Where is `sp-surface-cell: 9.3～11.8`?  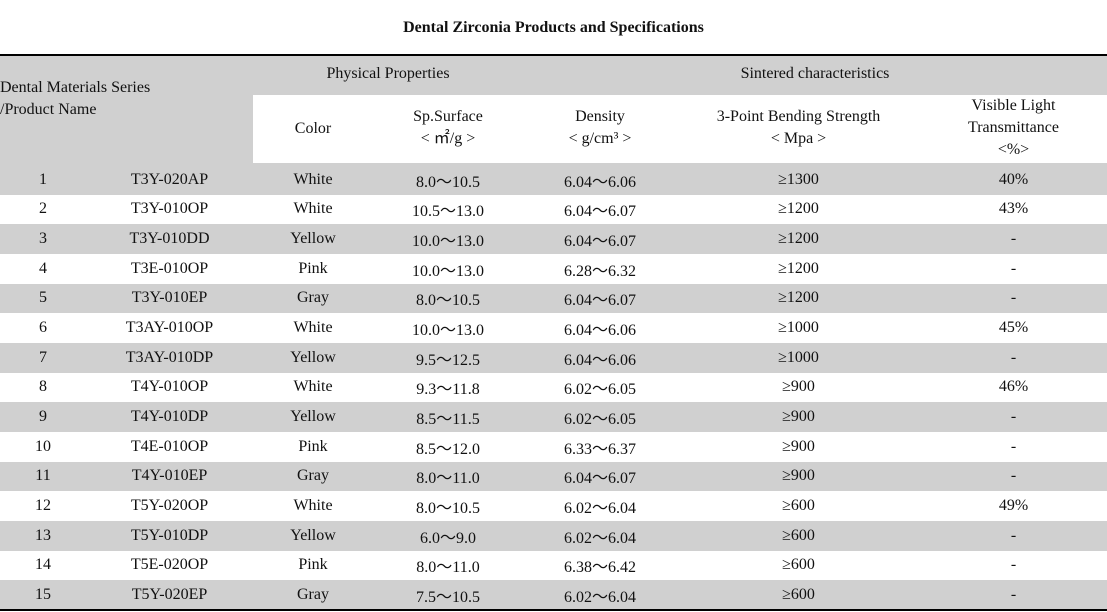 sp-surface-cell: 9.3～11.8 is located at coordinates (448, 390).